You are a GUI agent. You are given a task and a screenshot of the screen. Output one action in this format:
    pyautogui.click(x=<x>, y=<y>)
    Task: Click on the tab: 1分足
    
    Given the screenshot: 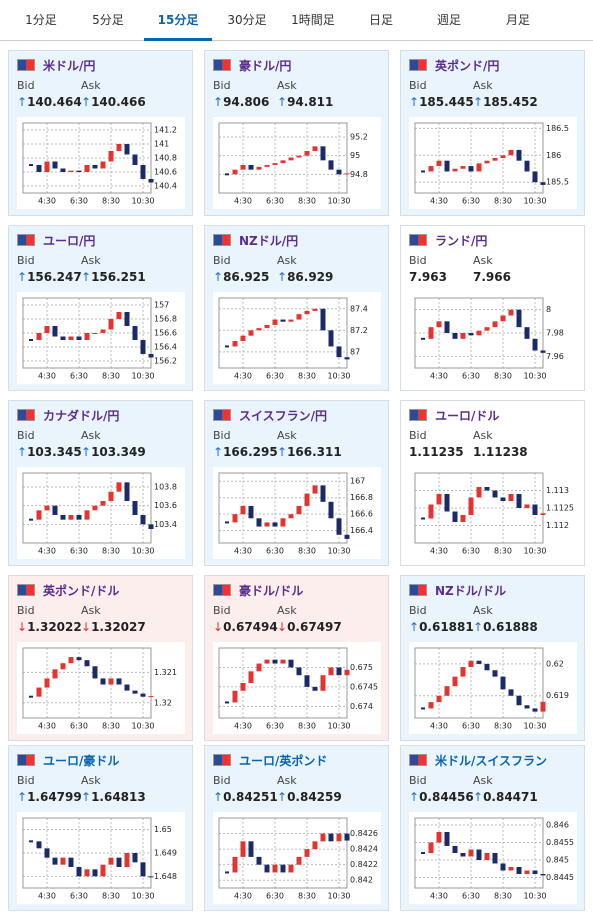 What is the action you would take?
    pyautogui.click(x=41, y=20)
    